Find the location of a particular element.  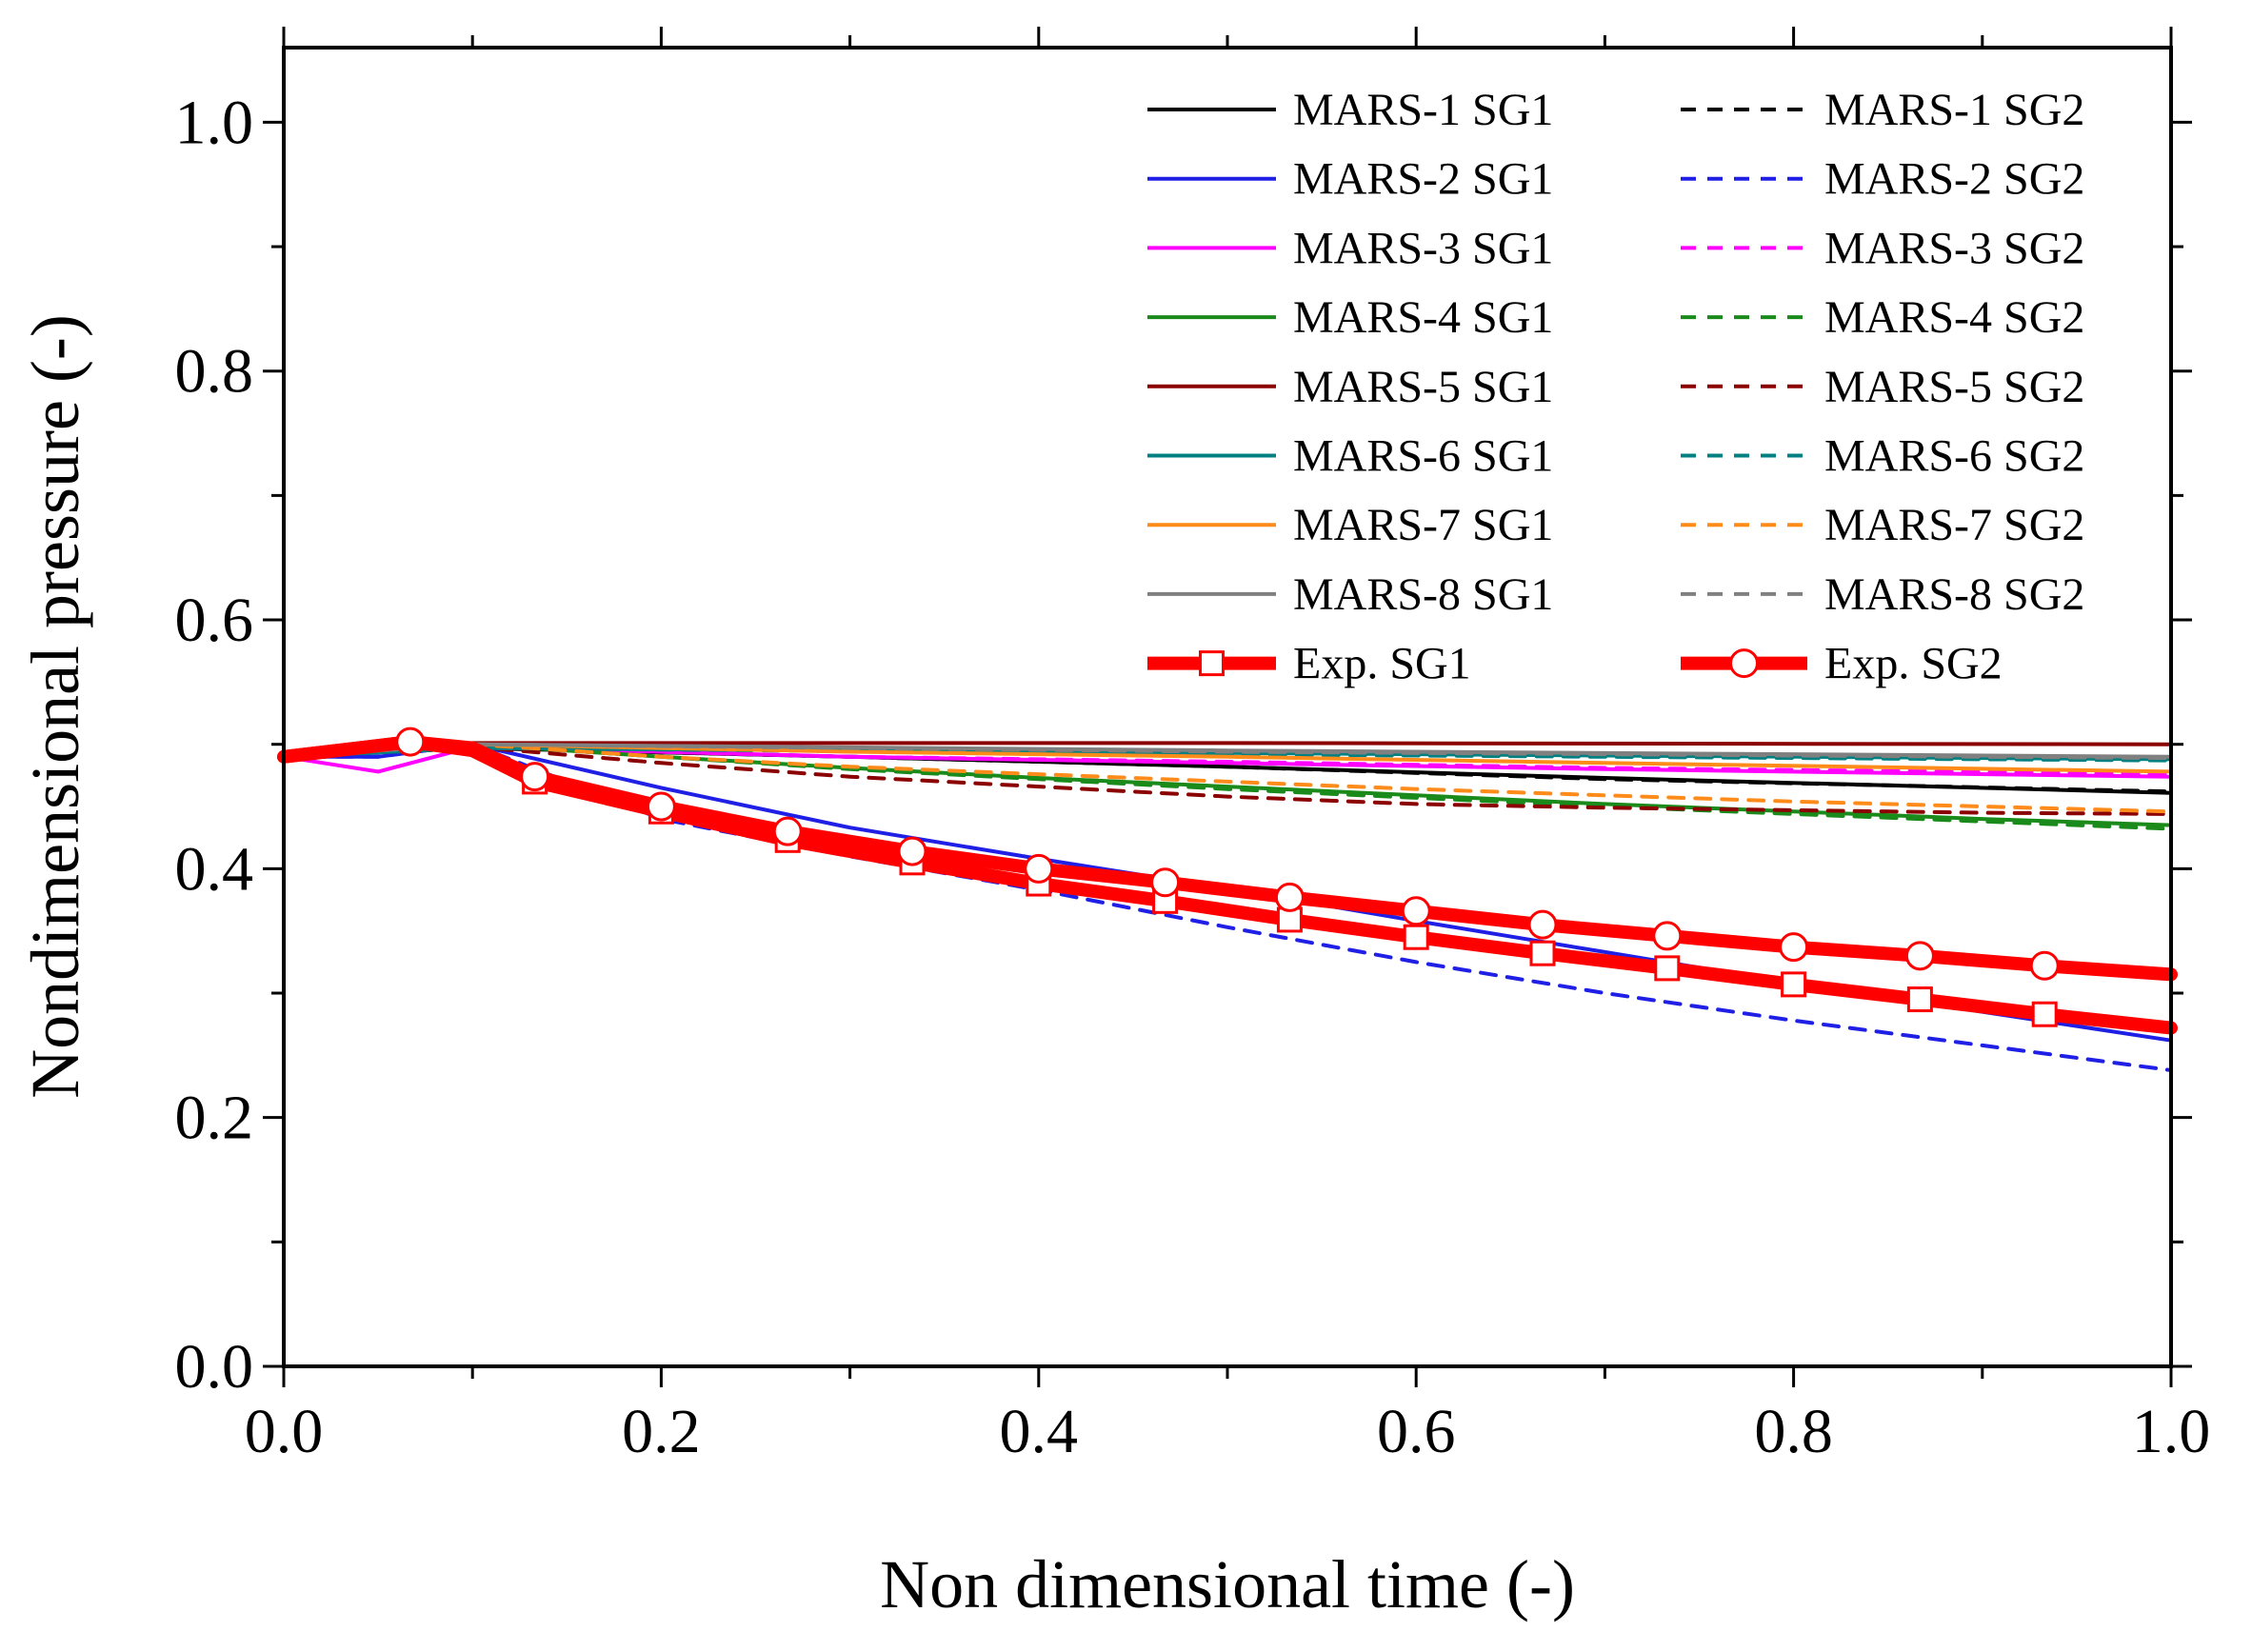

series-line-exp-sg2 is located at coordinates (1227, 859).